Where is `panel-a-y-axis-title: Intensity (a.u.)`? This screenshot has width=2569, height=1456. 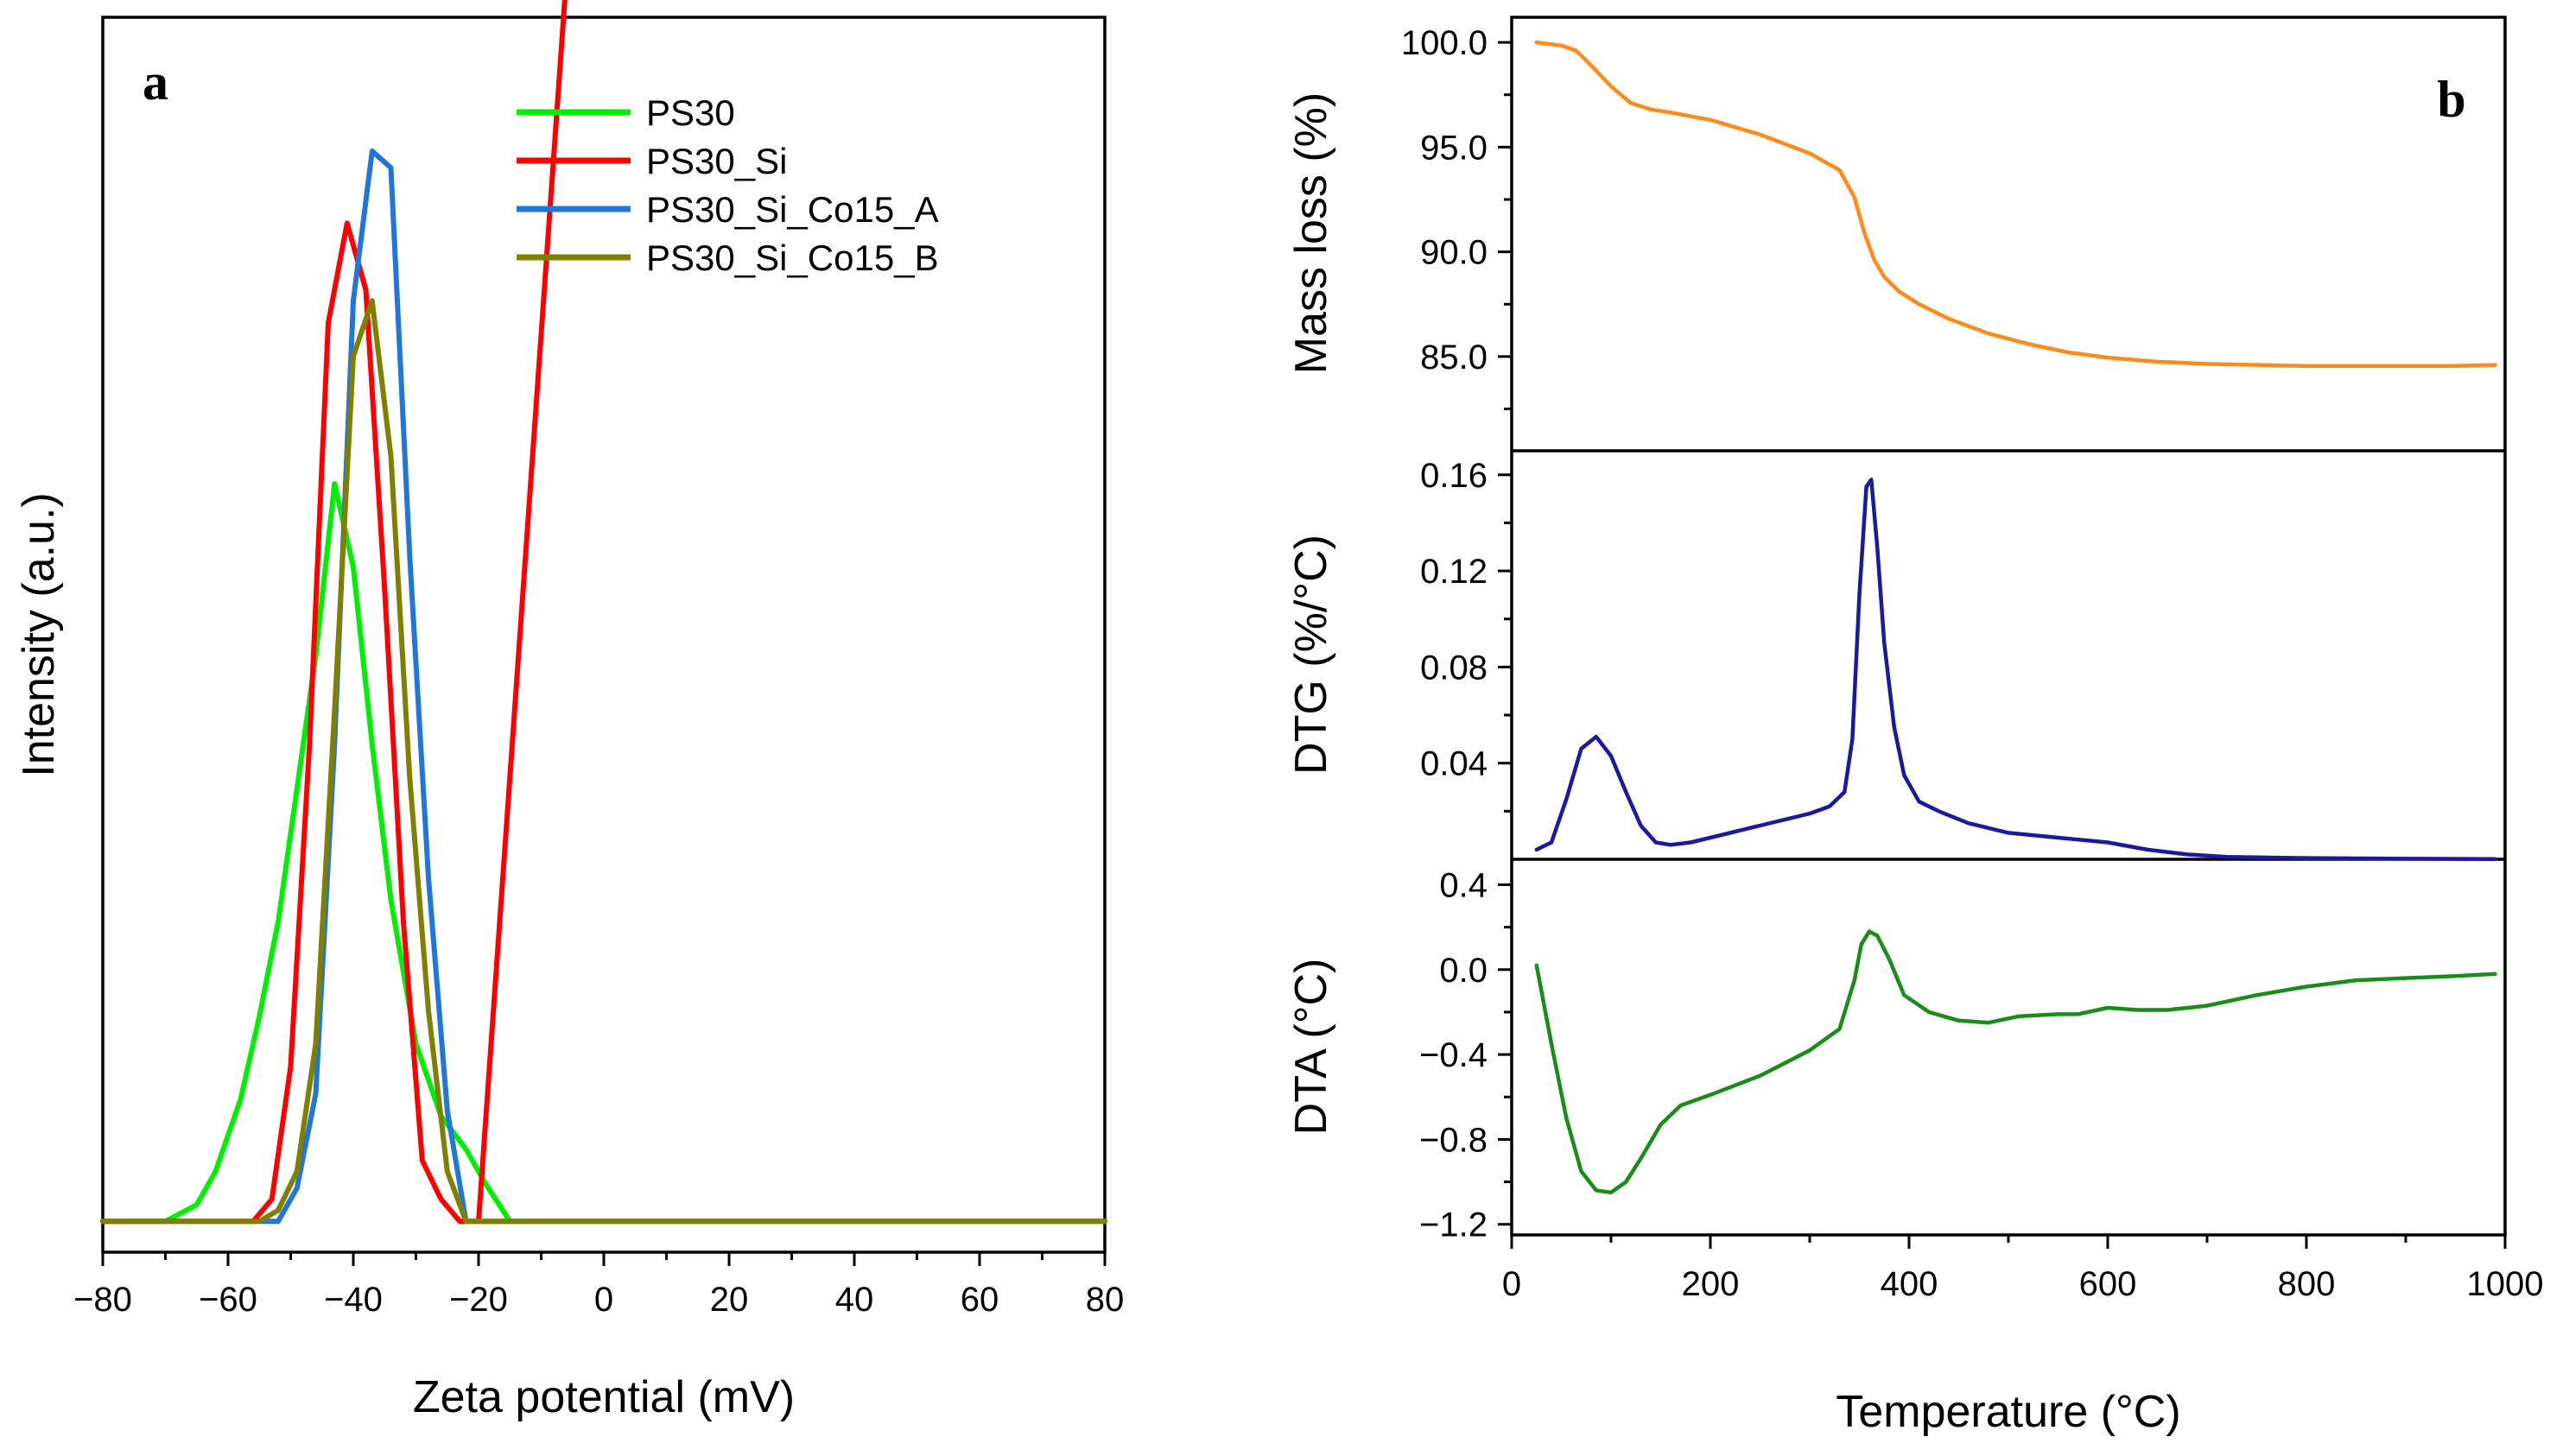 panel-a-y-axis-title: Intensity (a.u.) is located at coordinates (39, 634).